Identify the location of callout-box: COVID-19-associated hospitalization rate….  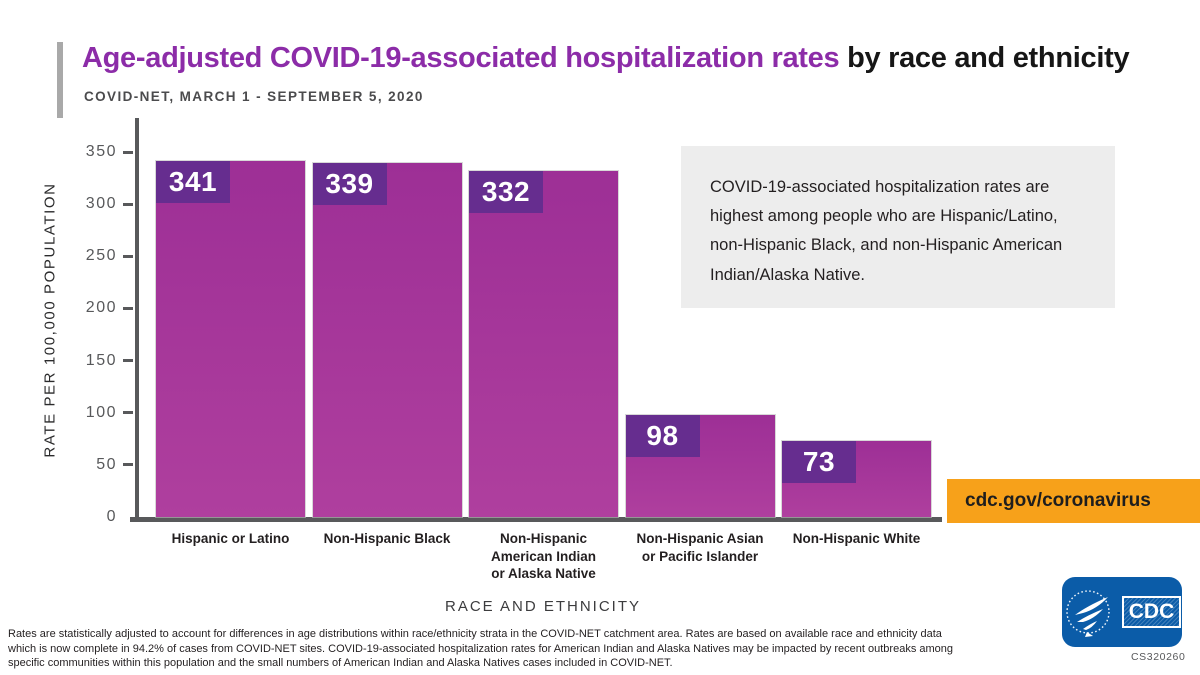
(898, 227).